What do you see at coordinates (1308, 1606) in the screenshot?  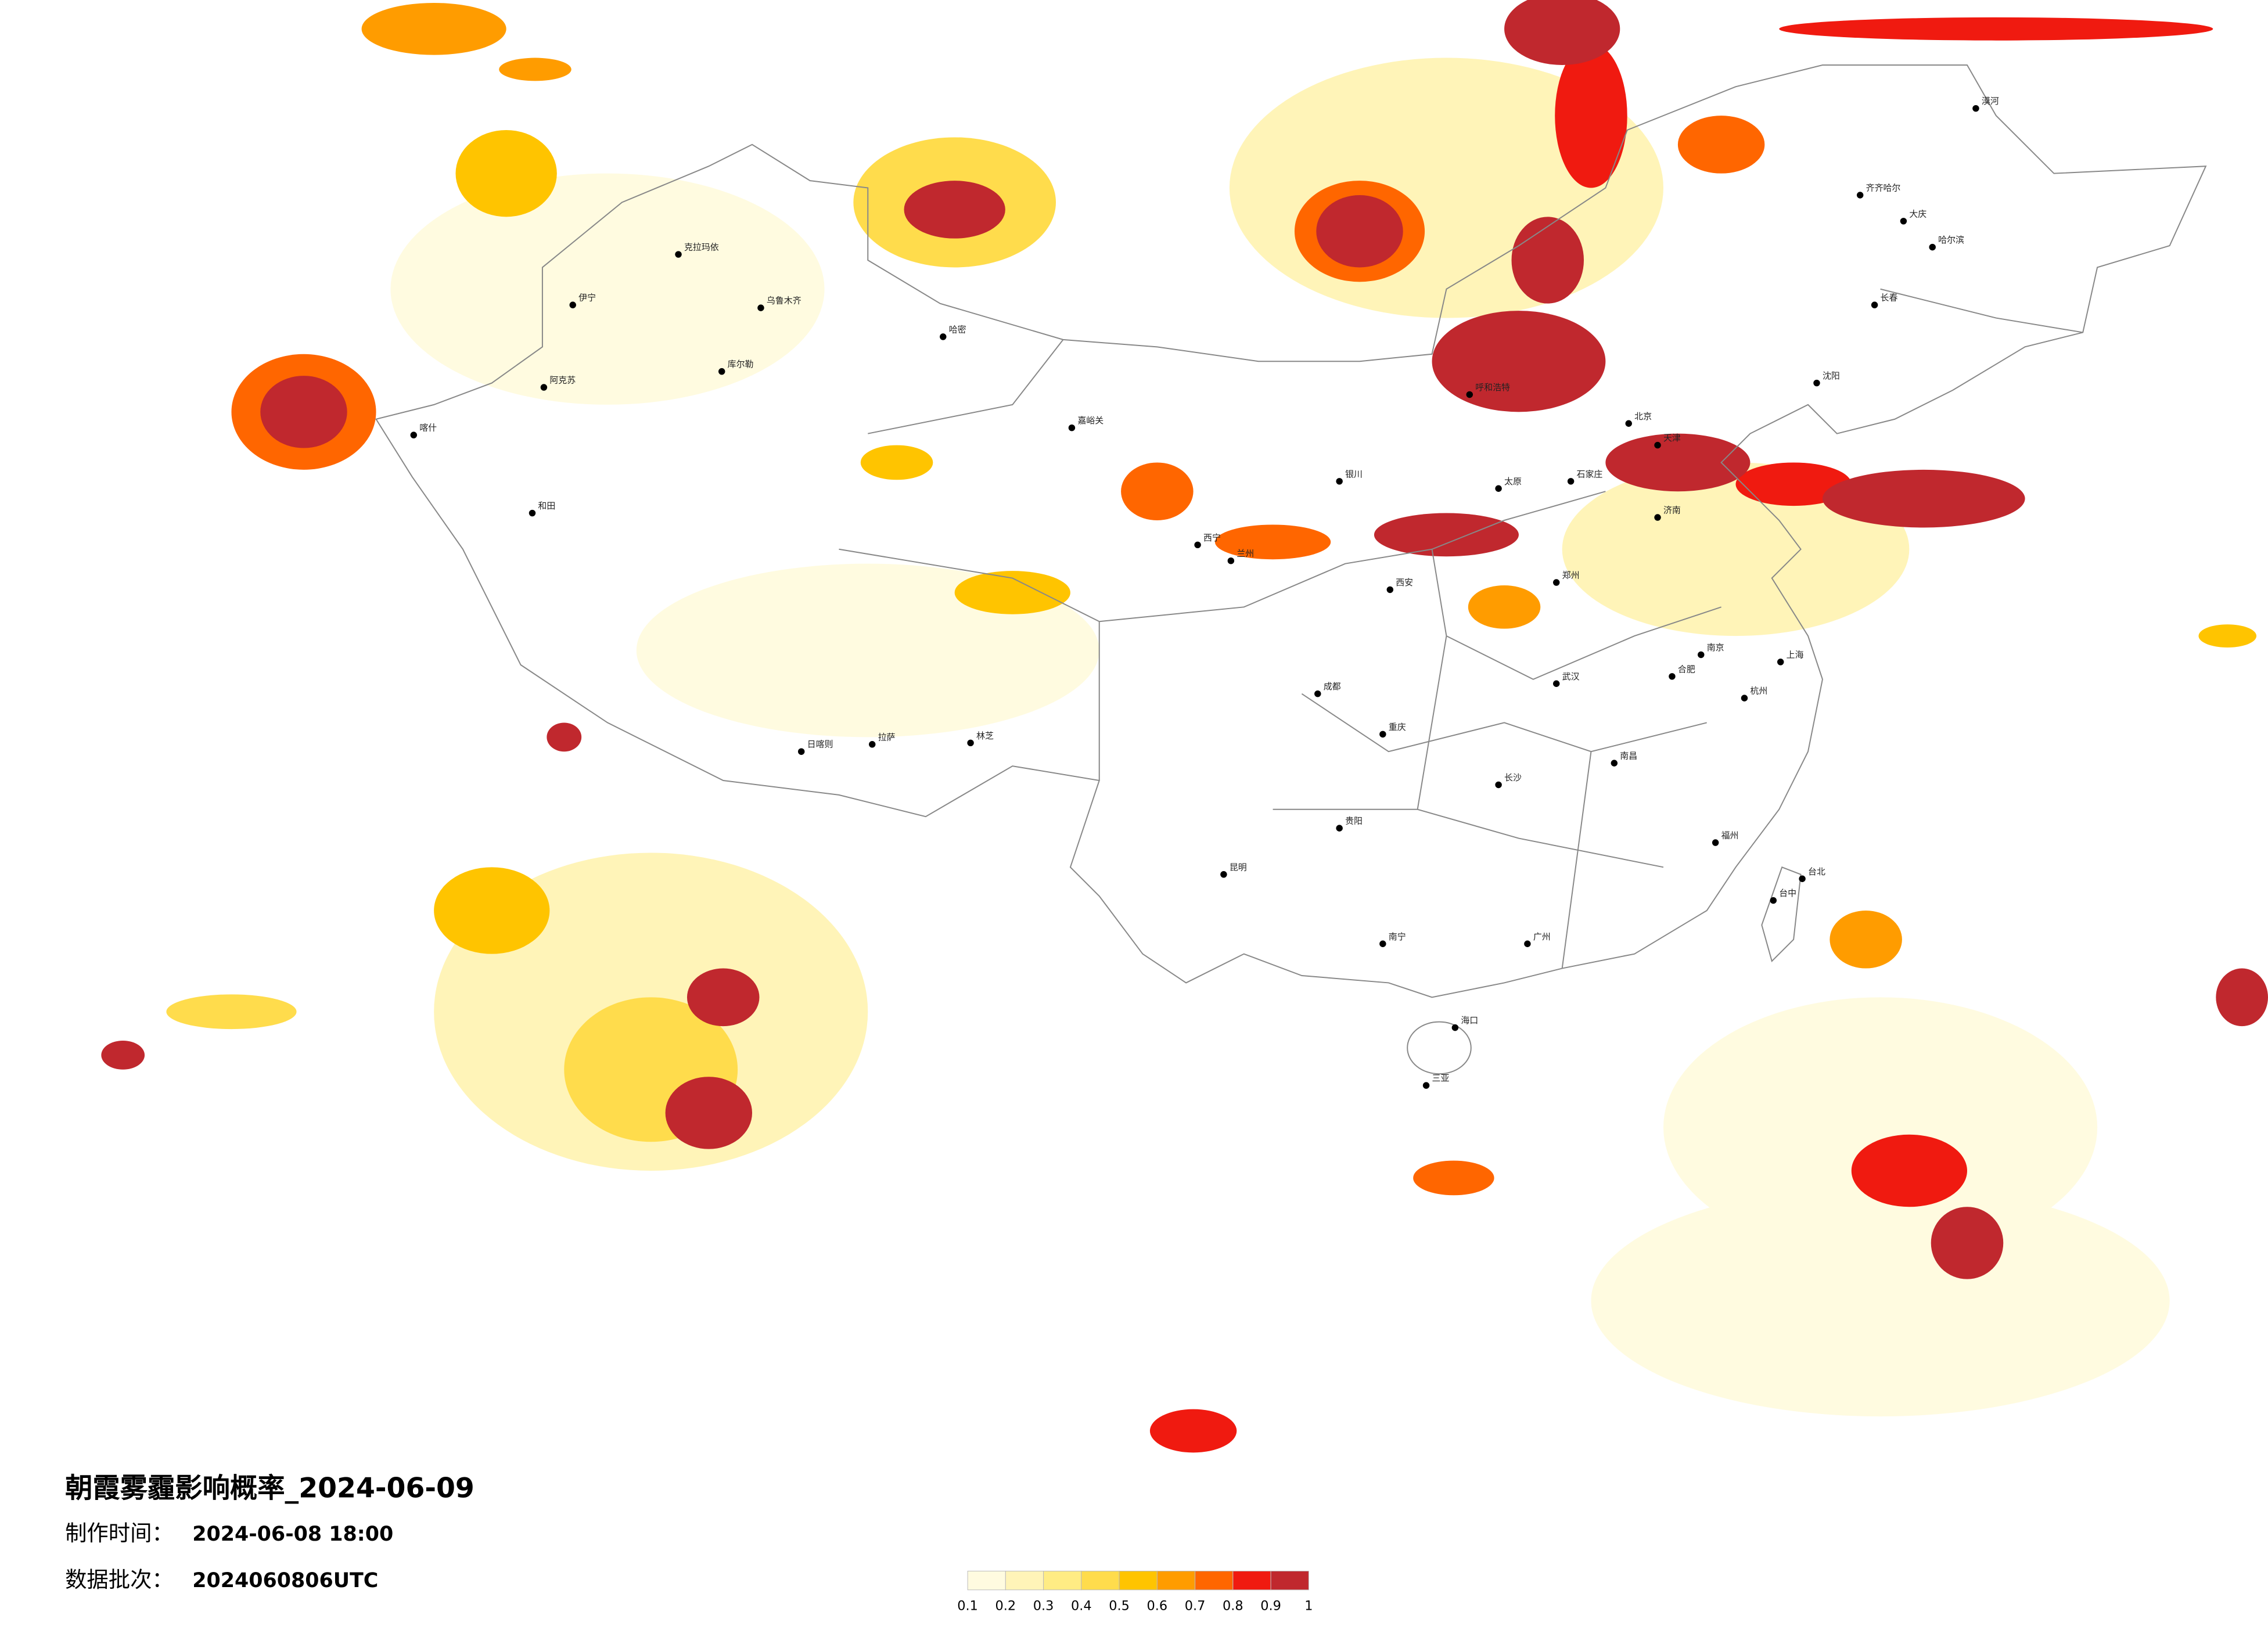 I see `legend-tick-label: 1` at bounding box center [1308, 1606].